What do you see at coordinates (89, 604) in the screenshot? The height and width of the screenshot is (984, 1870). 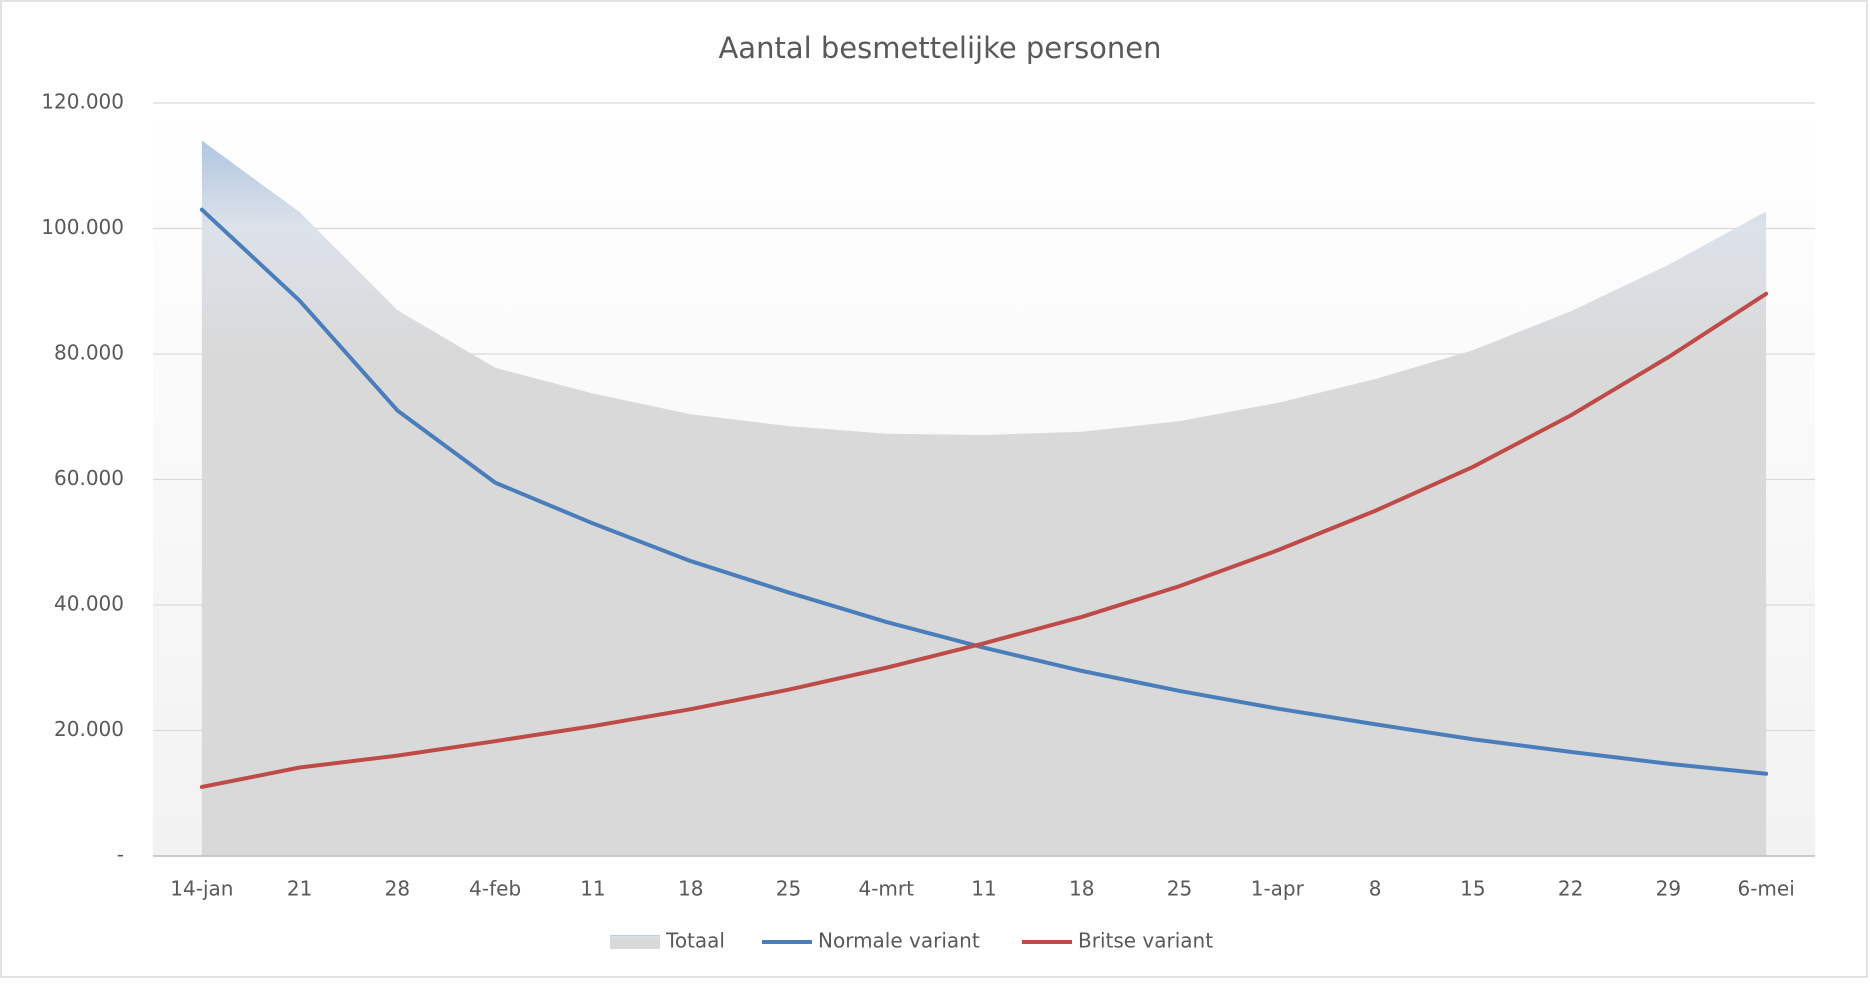 I see `y-tick-label: 40.000` at bounding box center [89, 604].